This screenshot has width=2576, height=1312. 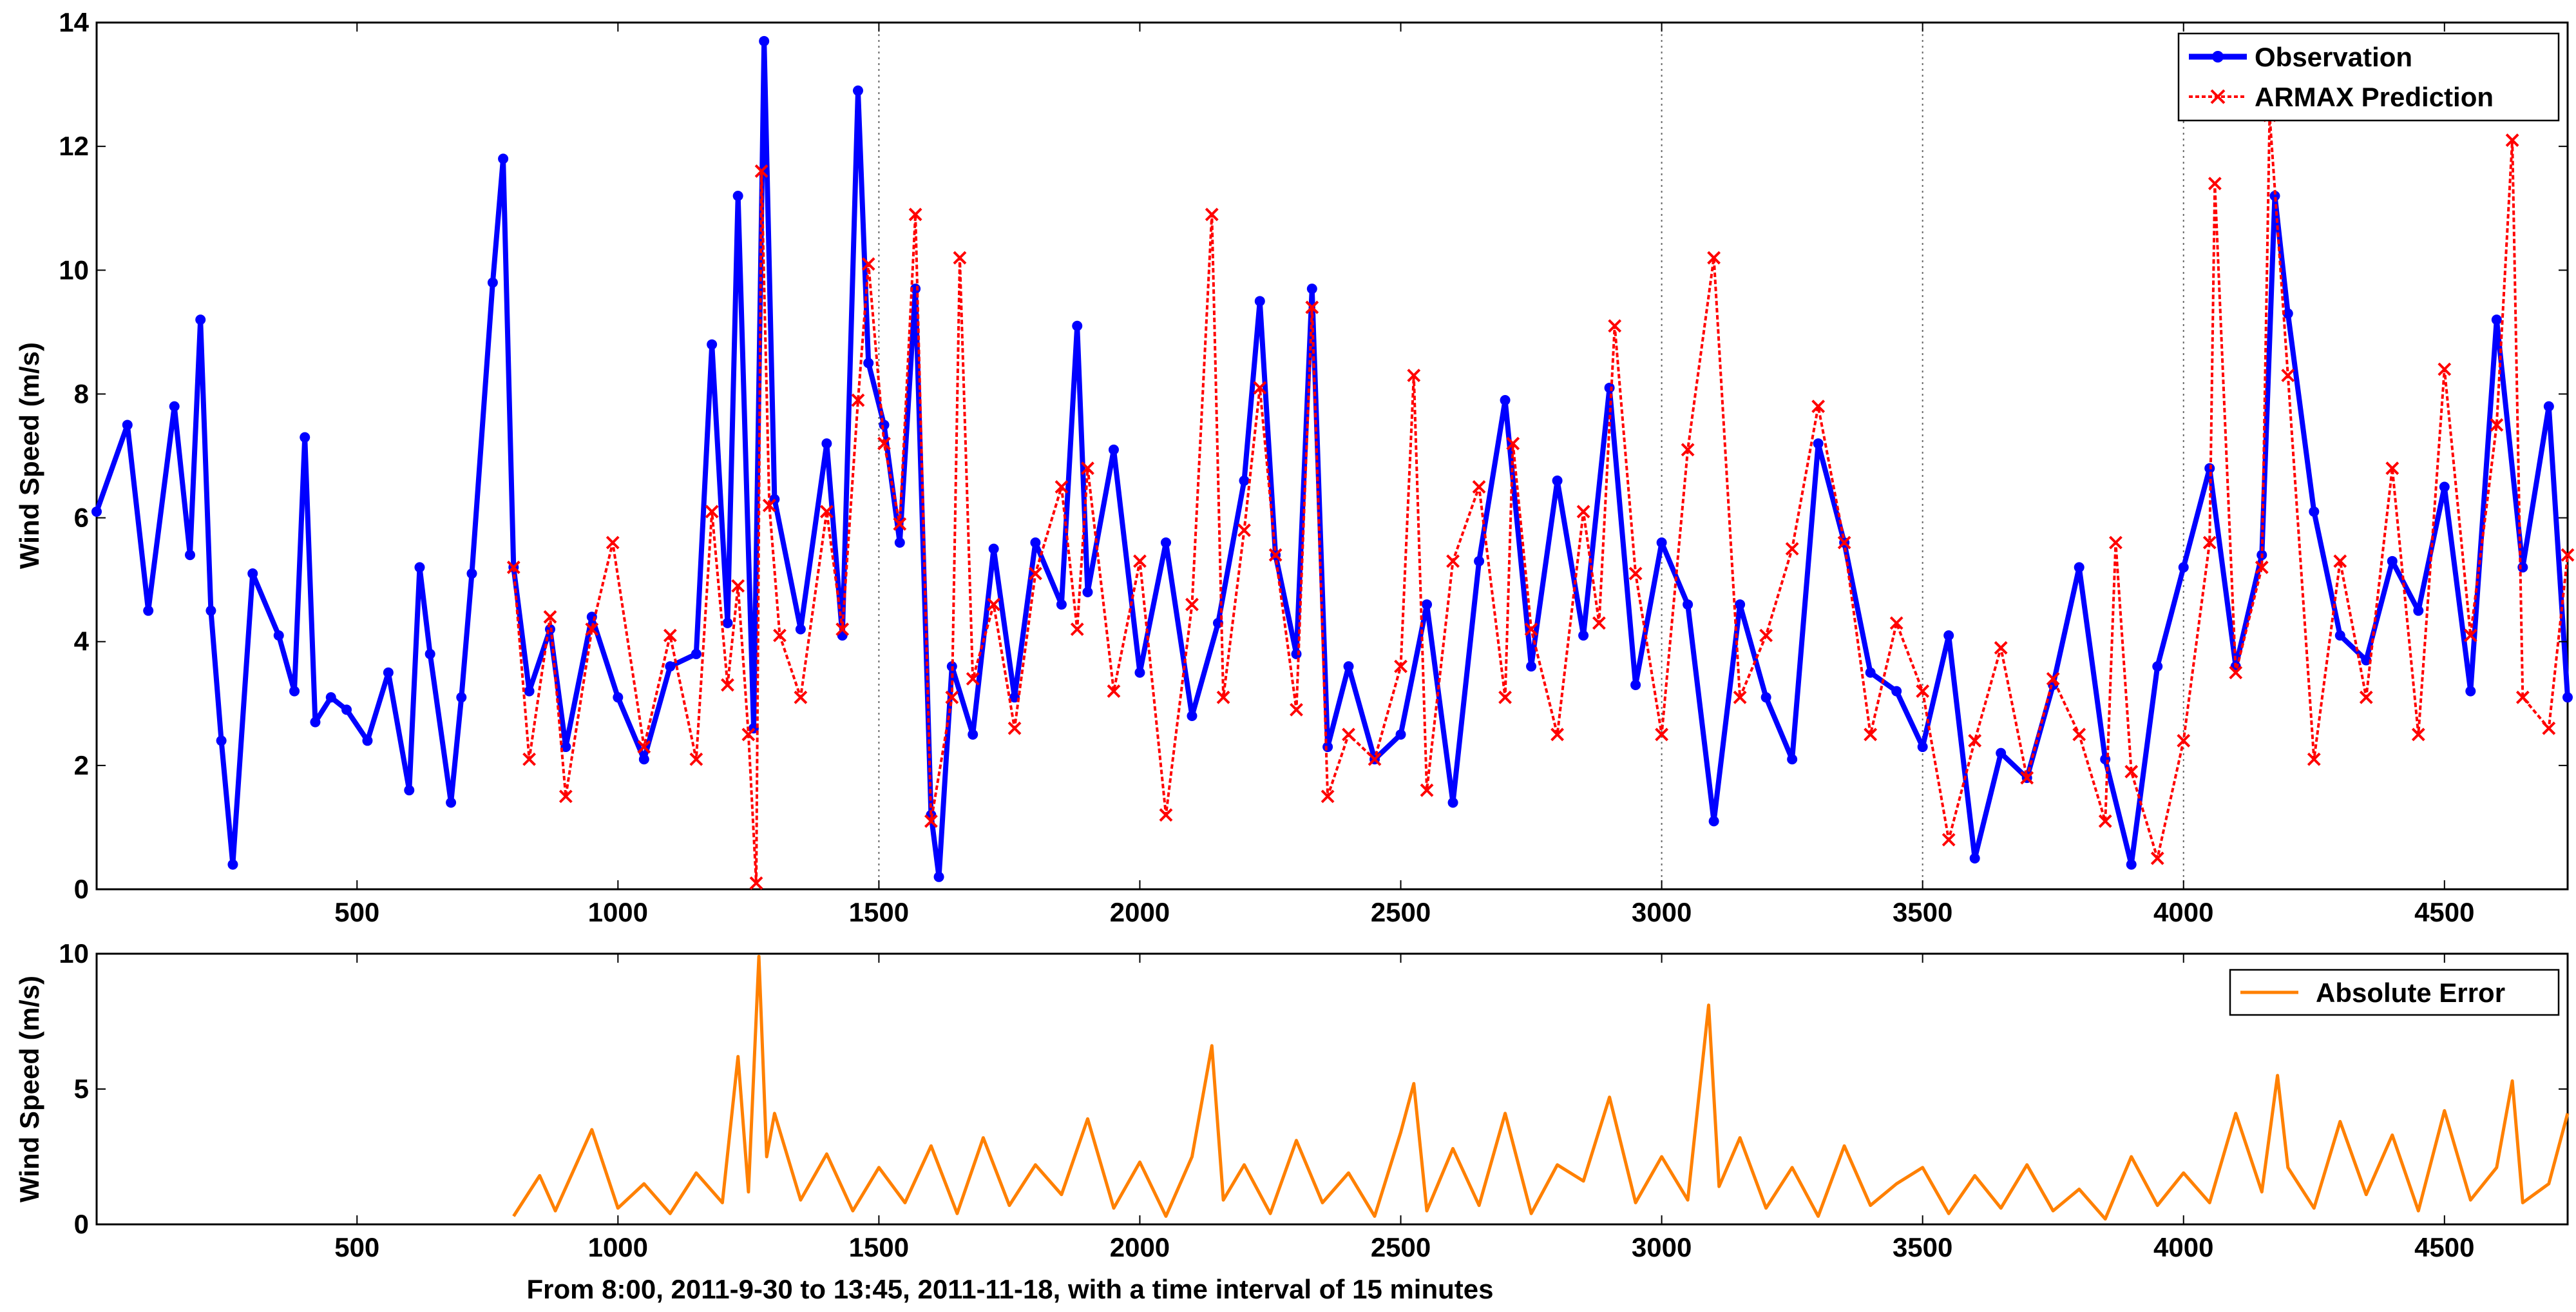 What do you see at coordinates (2183, 1247) in the screenshot?
I see `x-tick-label: 4000` at bounding box center [2183, 1247].